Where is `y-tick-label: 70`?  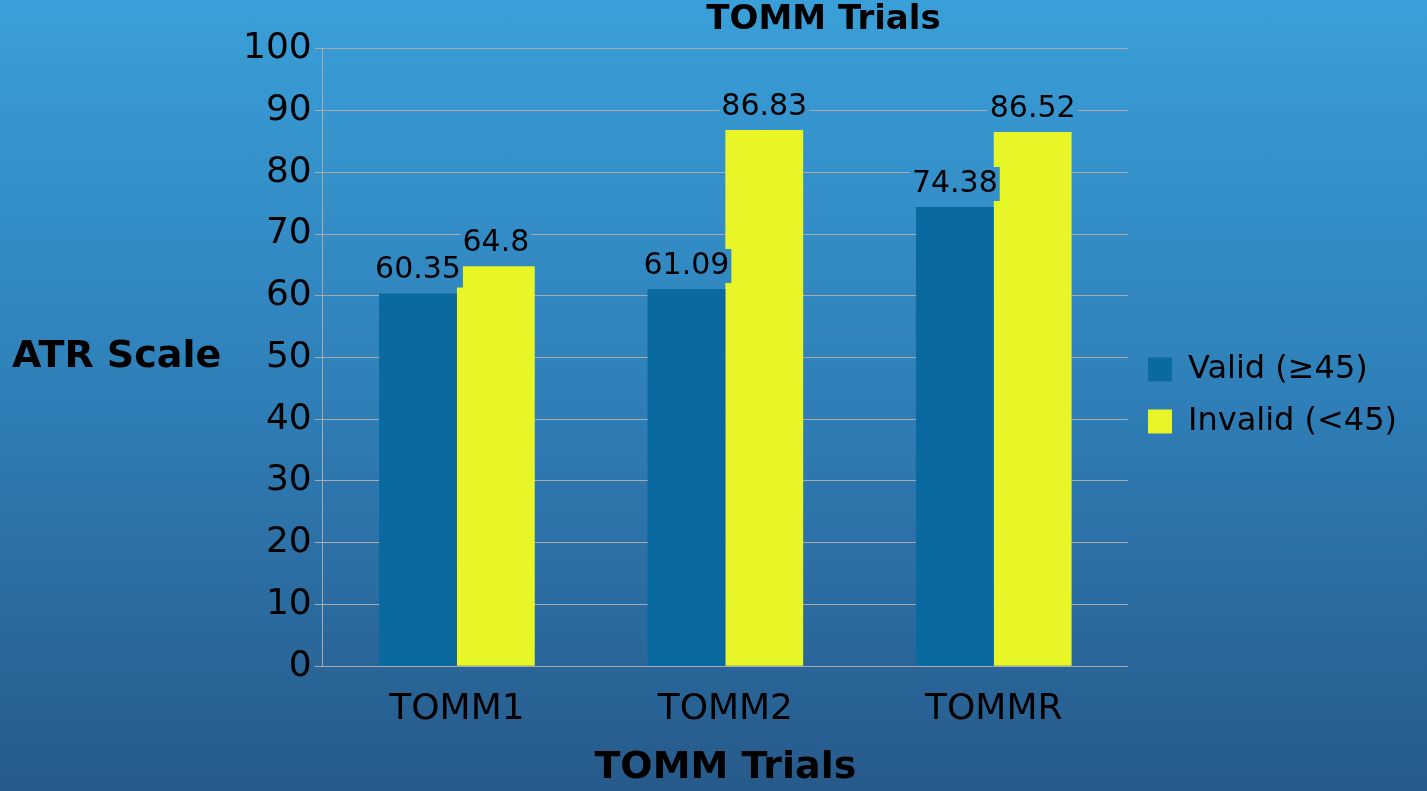
y-tick-label: 70 is located at coordinates (288, 231).